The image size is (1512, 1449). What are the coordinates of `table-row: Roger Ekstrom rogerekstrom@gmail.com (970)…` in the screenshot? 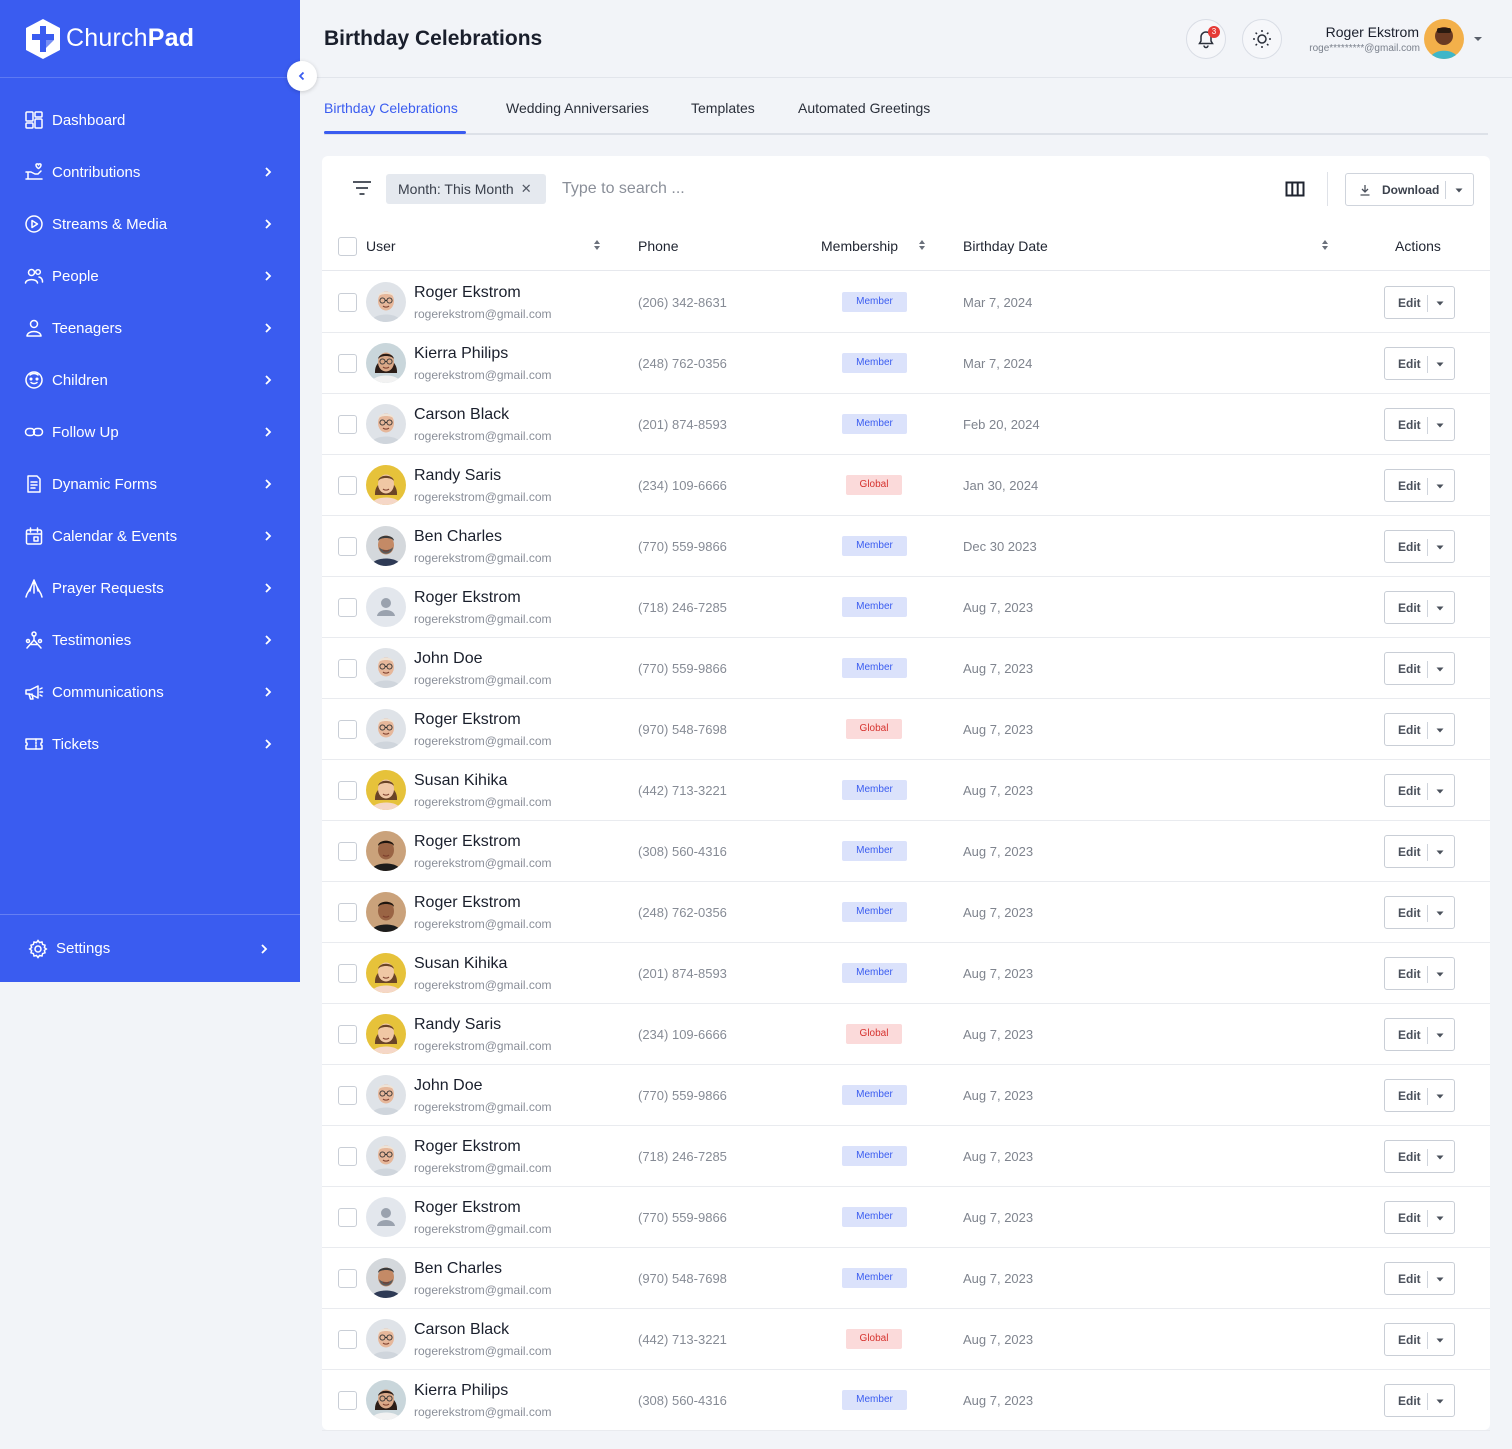 It's located at (906, 729).